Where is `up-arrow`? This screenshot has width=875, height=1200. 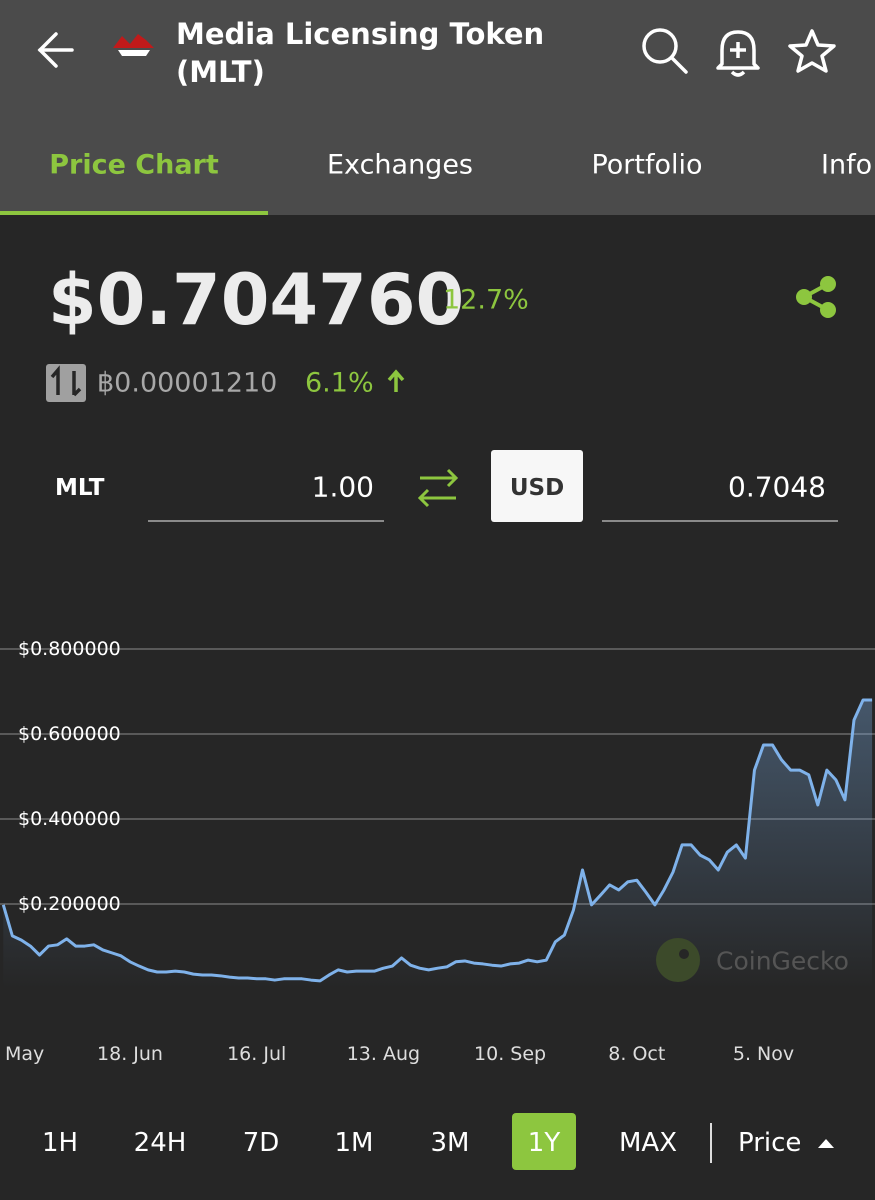
up-arrow is located at coordinates (396, 380).